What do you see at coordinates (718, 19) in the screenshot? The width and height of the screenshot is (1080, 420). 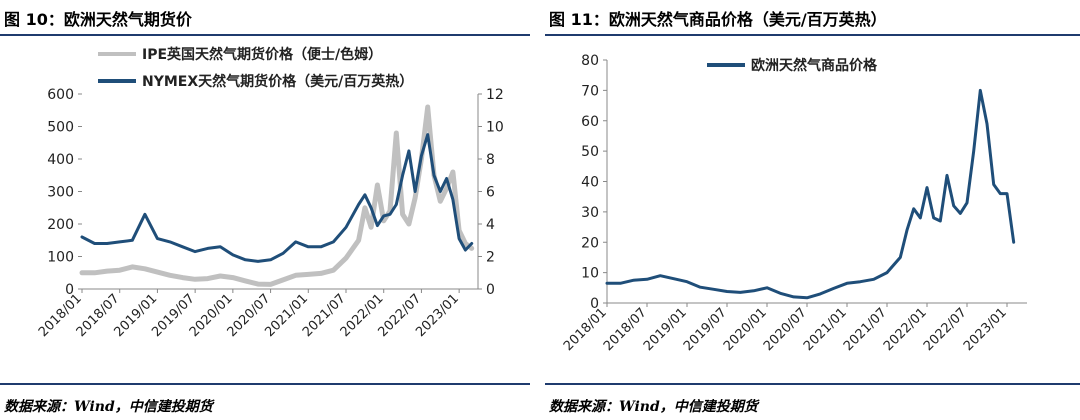 I see `figure-11-title: 图 11：欧洲天然气商品价格（美元/百万英热）` at bounding box center [718, 19].